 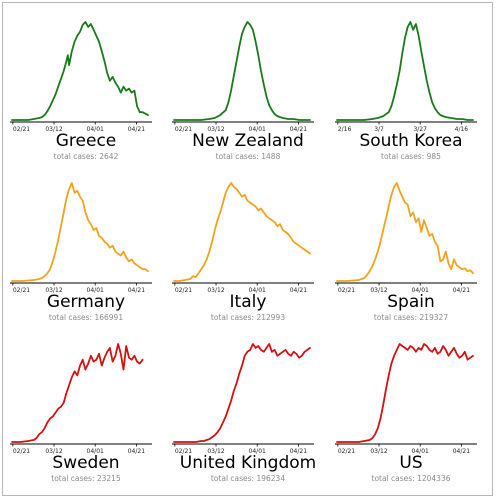 I want to click on x-tick-label: 04/21, so click(x=136, y=129).